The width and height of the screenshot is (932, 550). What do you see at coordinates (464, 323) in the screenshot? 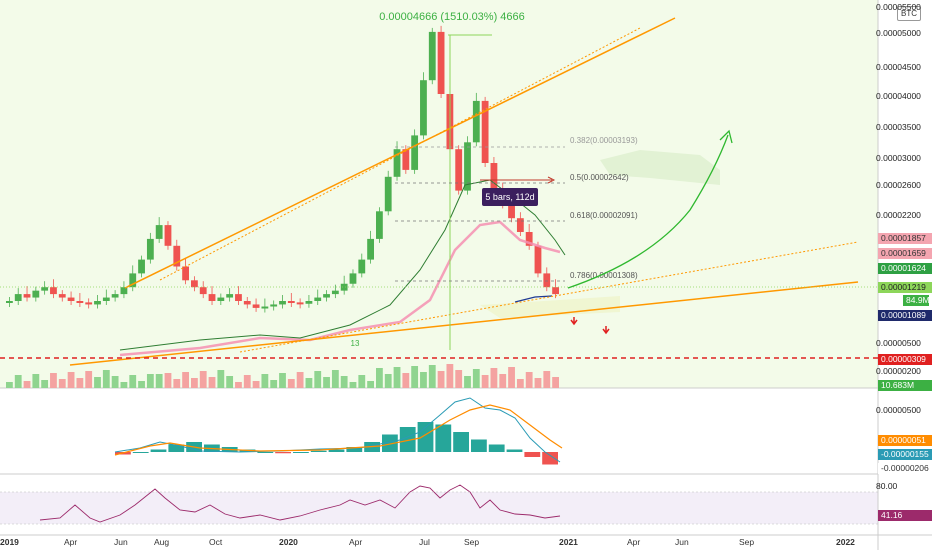
I see `lower-trendline` at bounding box center [464, 323].